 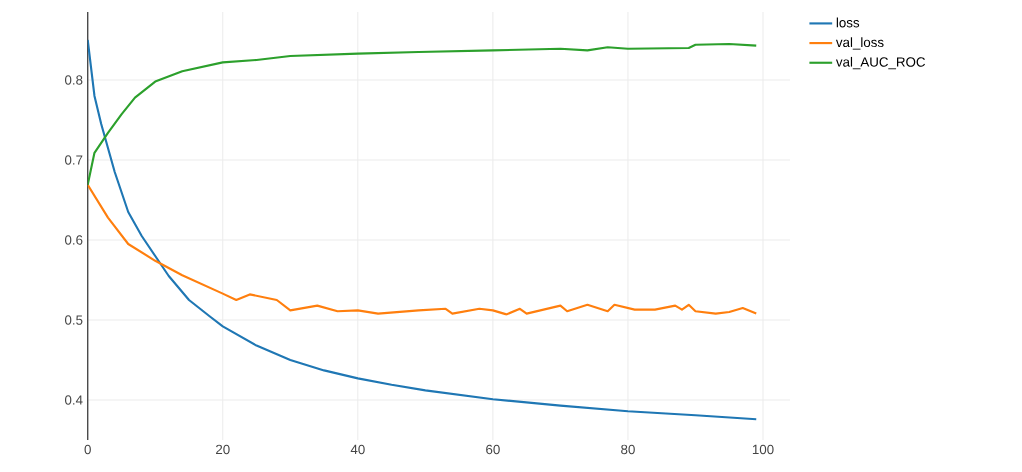 What do you see at coordinates (493, 449) in the screenshot?
I see `x-tick-label: 60` at bounding box center [493, 449].